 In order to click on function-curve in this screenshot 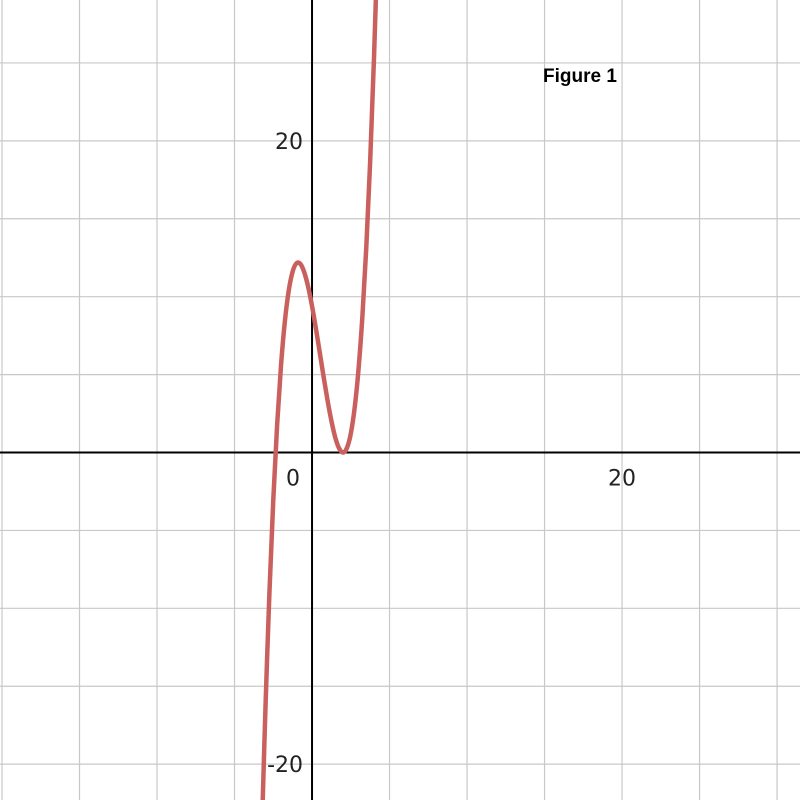, I will do `click(319, 400)`.